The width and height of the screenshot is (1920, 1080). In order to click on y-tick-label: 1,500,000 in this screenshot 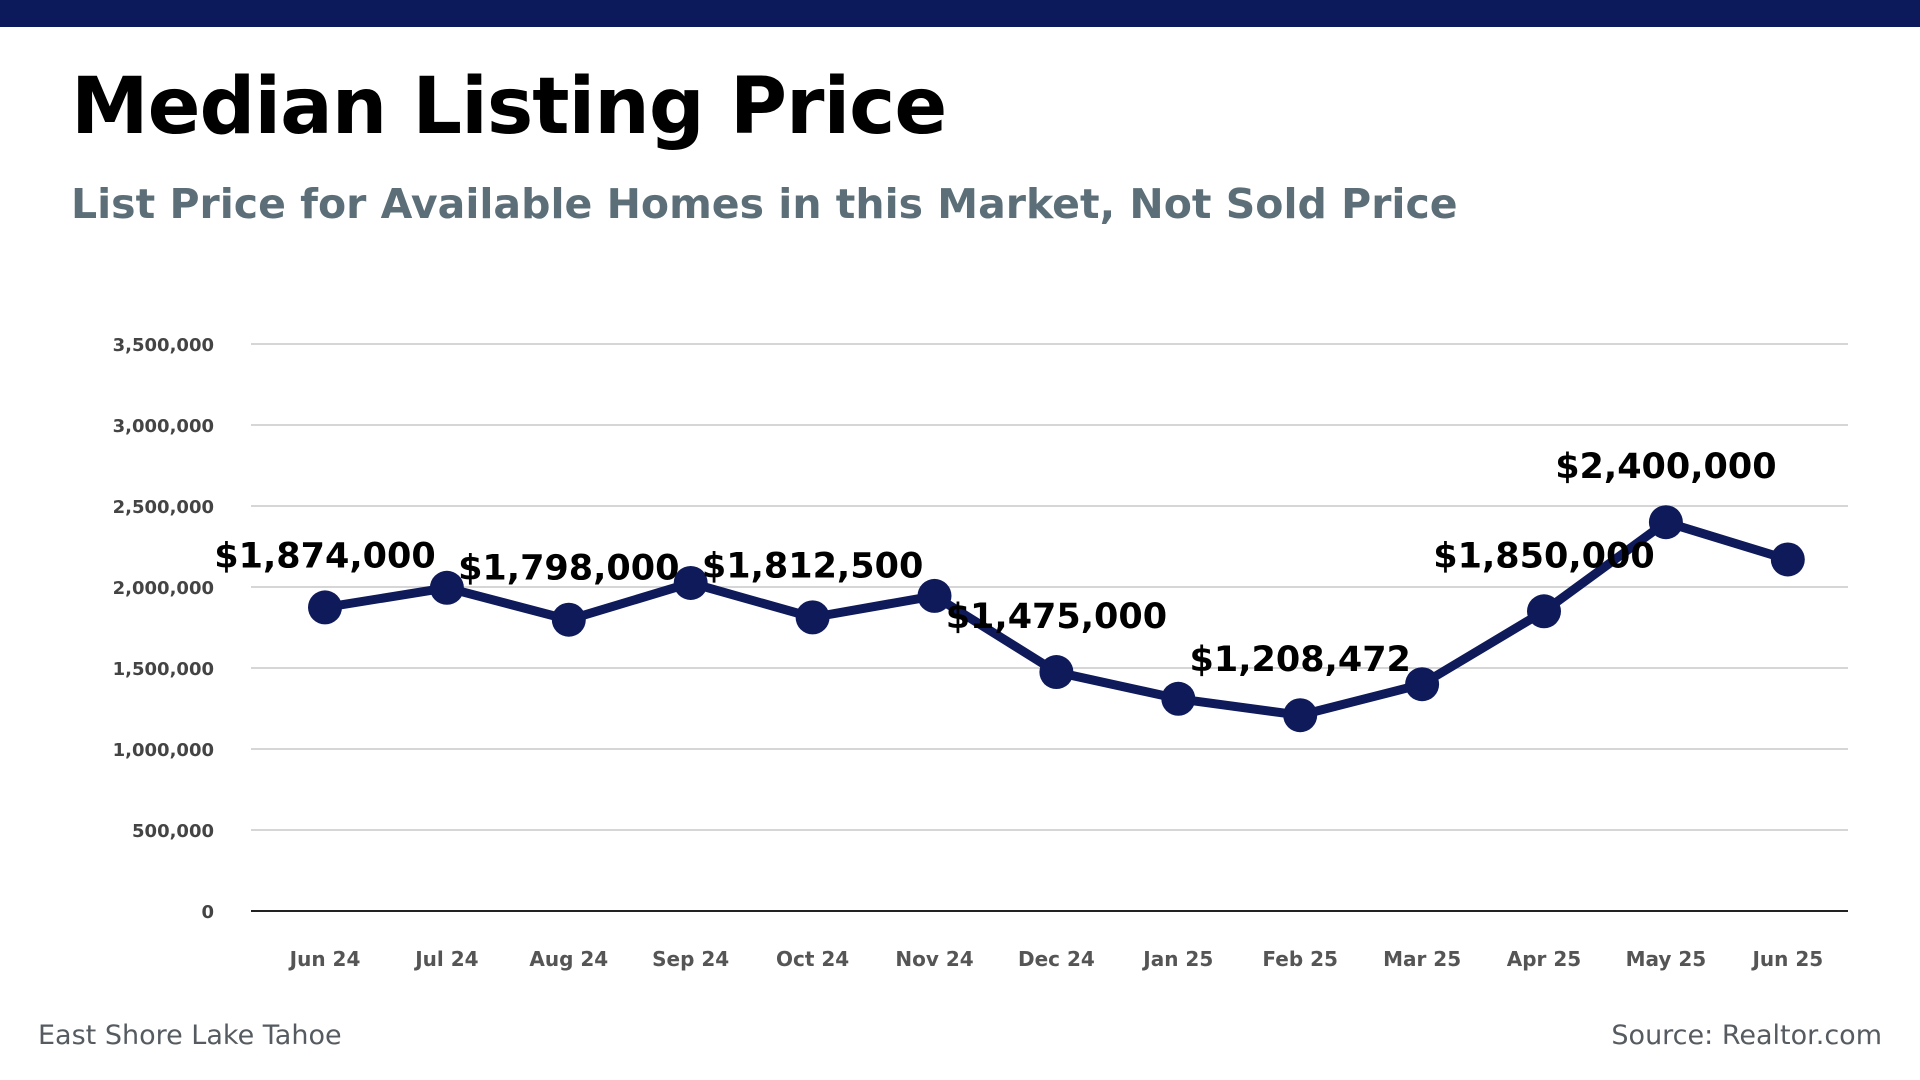, I will do `click(163, 669)`.